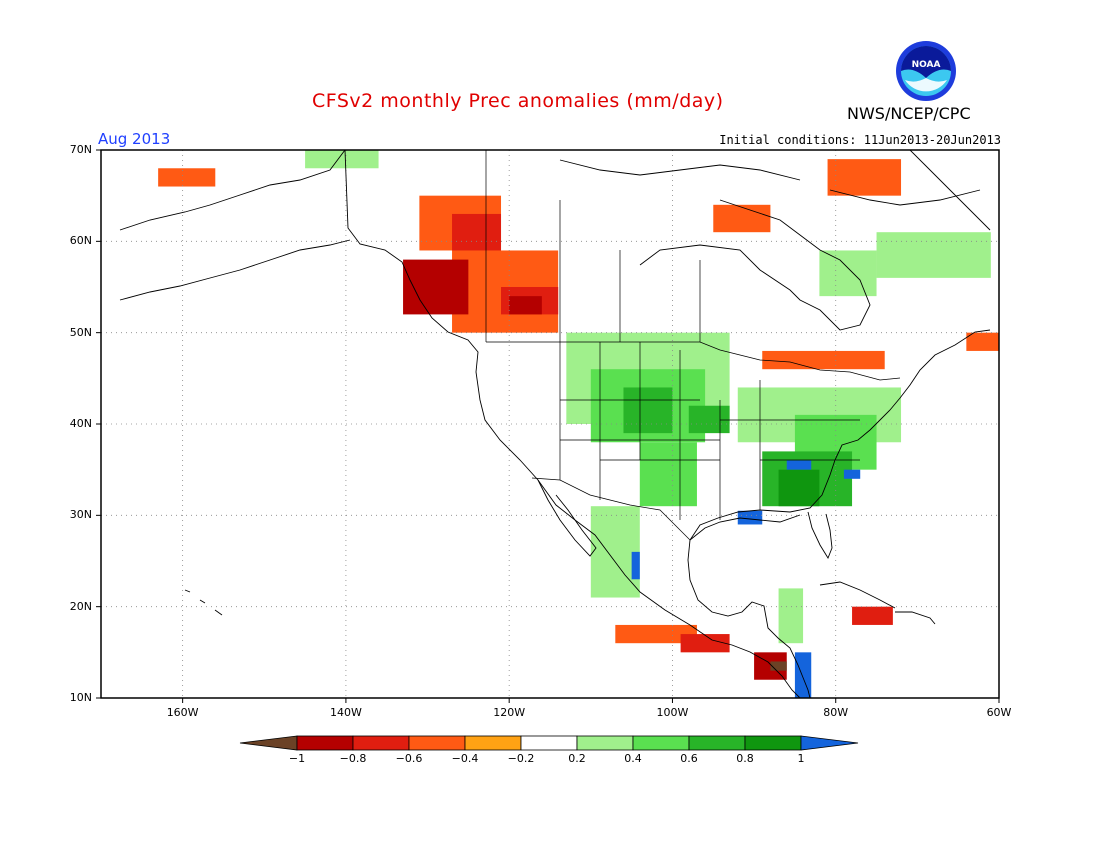 Image resolution: width=1100 pixels, height=850 pixels. Describe the element at coordinates (182, 712) in the screenshot. I see `lon-label: 160W` at that location.